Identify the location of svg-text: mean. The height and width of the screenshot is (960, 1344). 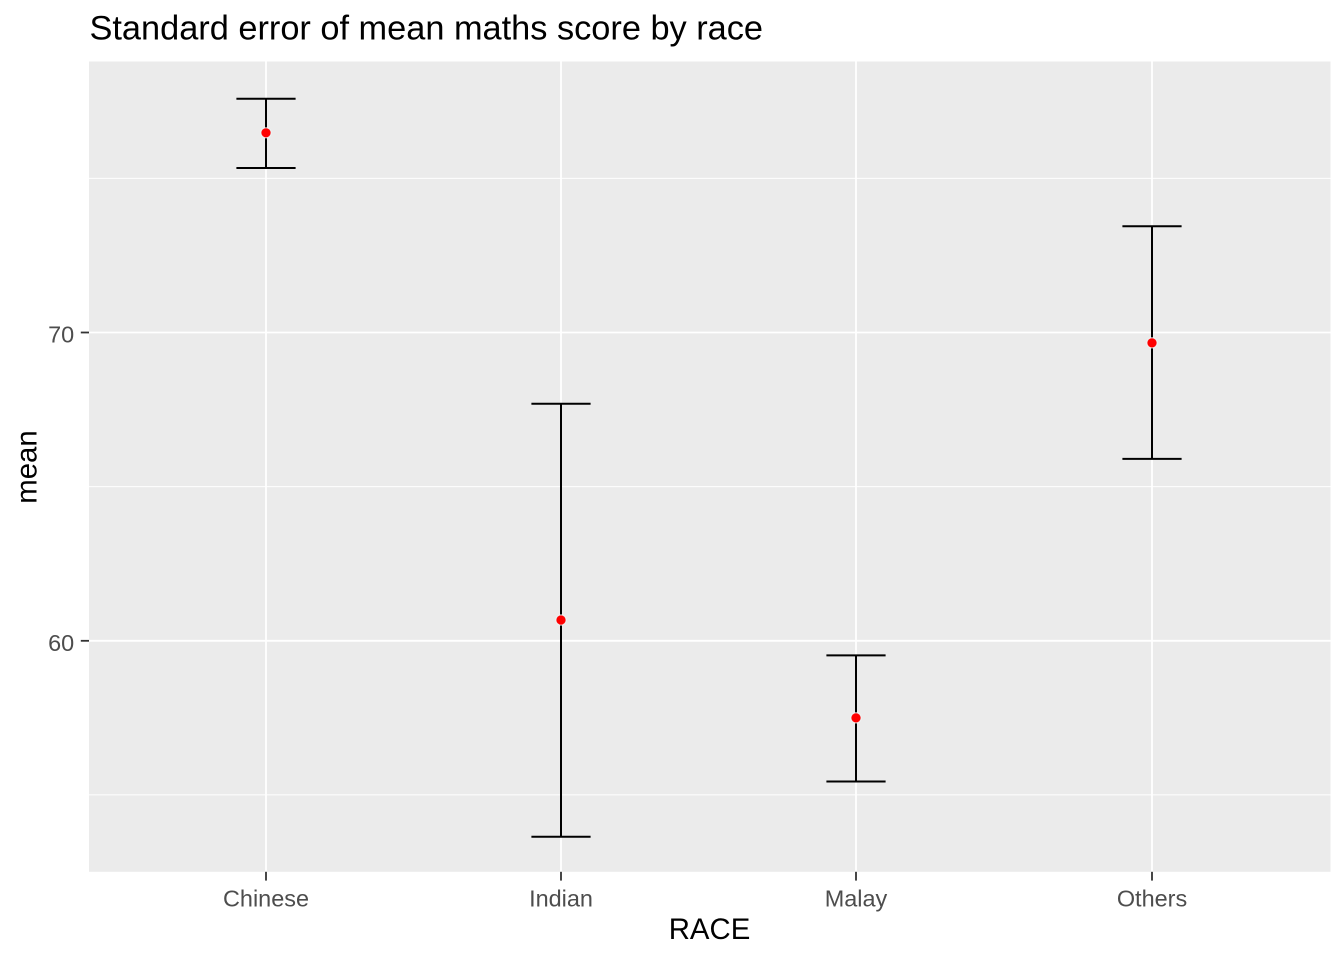
(27, 466).